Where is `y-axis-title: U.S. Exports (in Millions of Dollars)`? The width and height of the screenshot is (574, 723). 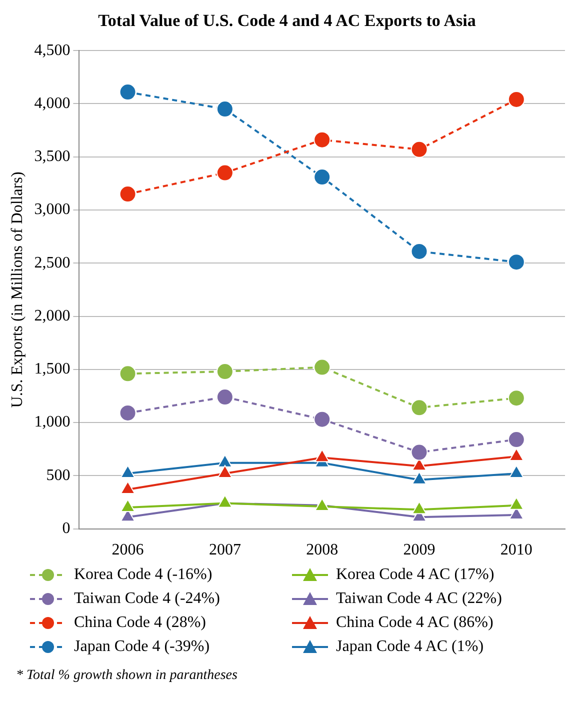 y-axis-title: U.S. Exports (in Millions of Dollars) is located at coordinates (17, 290).